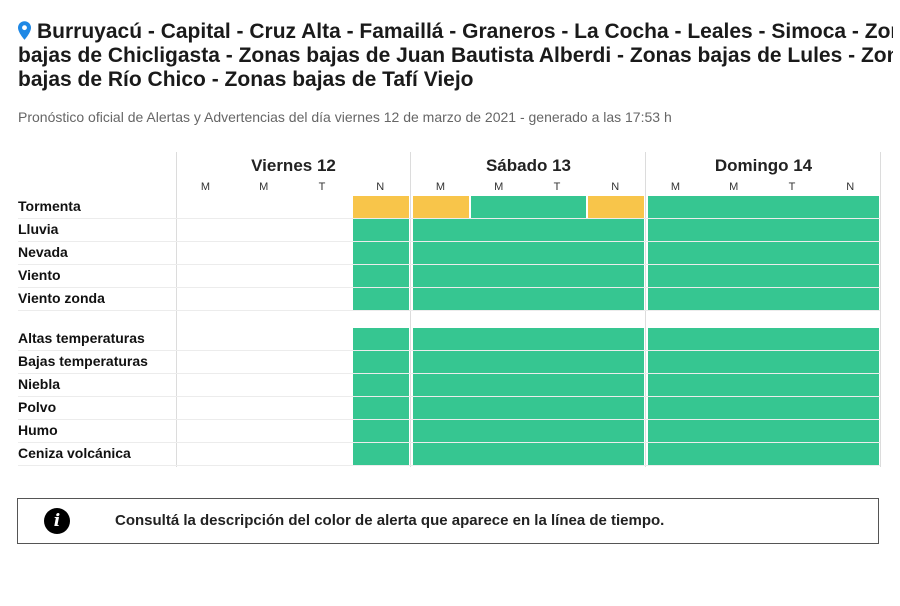  Describe the element at coordinates (763, 165) in the screenshot. I see `day-header: Domingo 14` at that location.